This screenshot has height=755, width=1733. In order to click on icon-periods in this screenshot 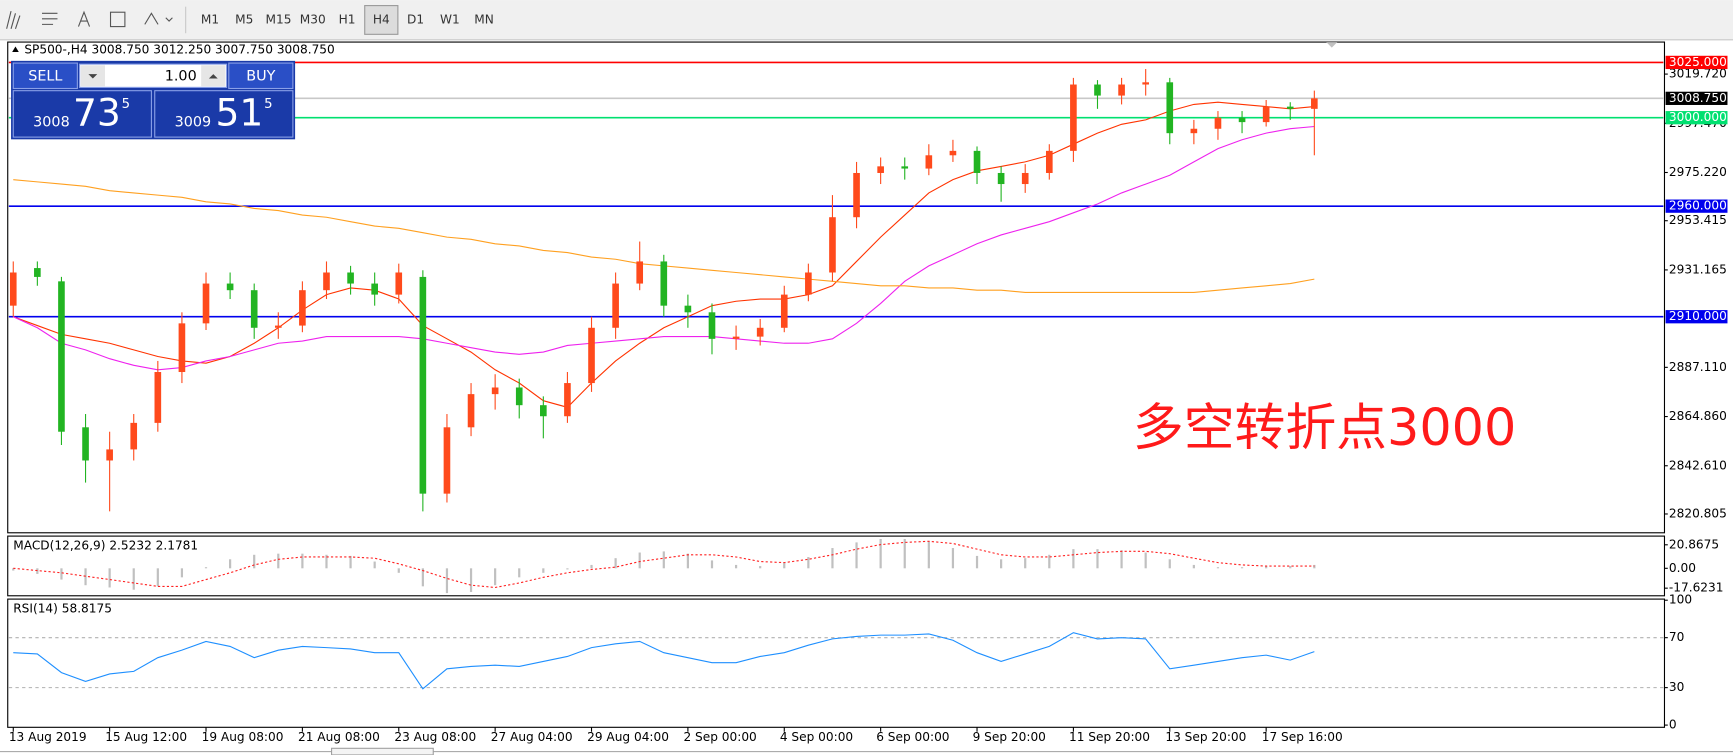, I will do `click(13, 19)`.